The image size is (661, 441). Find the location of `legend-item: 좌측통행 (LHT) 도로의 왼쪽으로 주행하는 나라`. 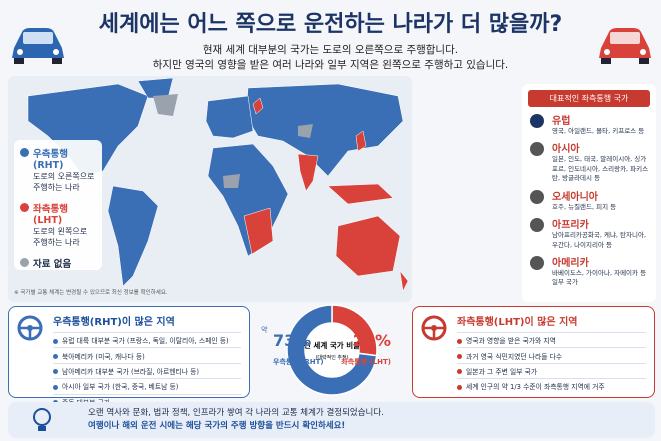

legend-item: 좌측통행 (LHT) 도로의 왼쪽으로 주행하는 나라 is located at coordinates (58, 224).